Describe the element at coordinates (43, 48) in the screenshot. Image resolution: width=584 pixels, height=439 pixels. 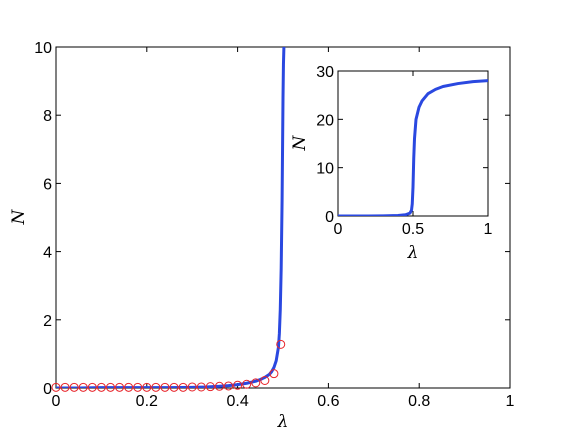
I see `main-y-tick-label: 10` at that location.